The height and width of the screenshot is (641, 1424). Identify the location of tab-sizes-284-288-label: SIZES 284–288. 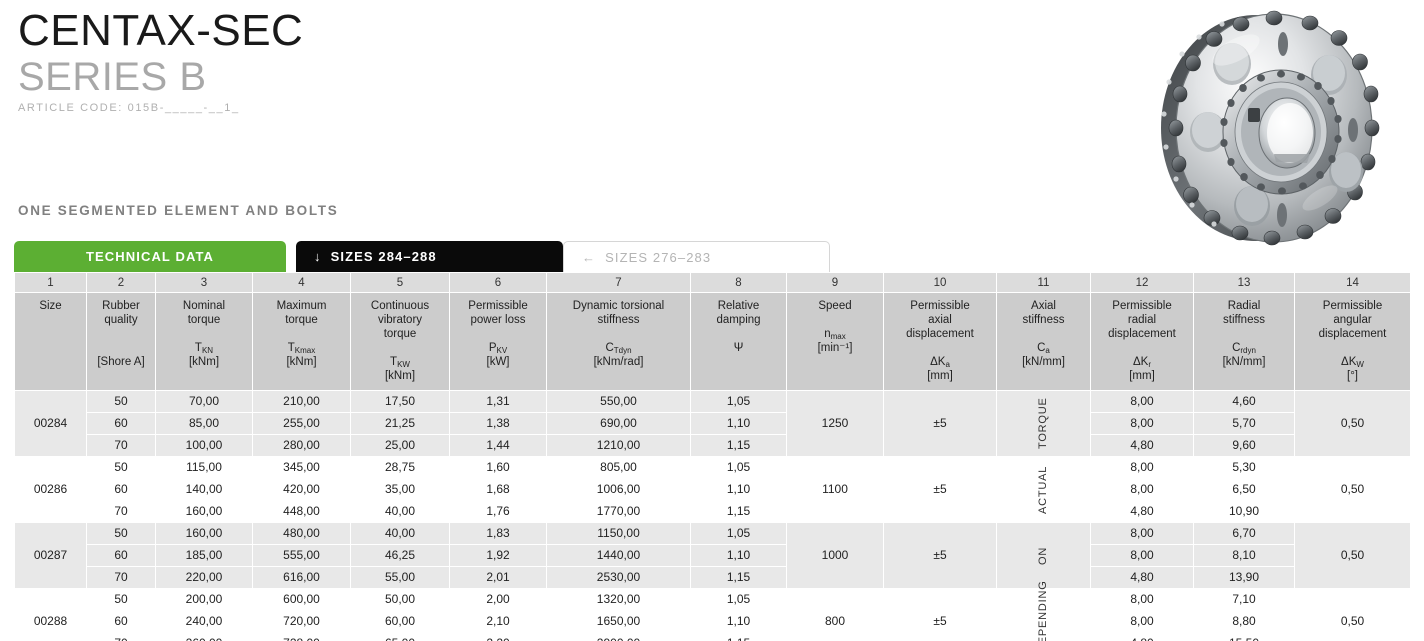
(383, 256).